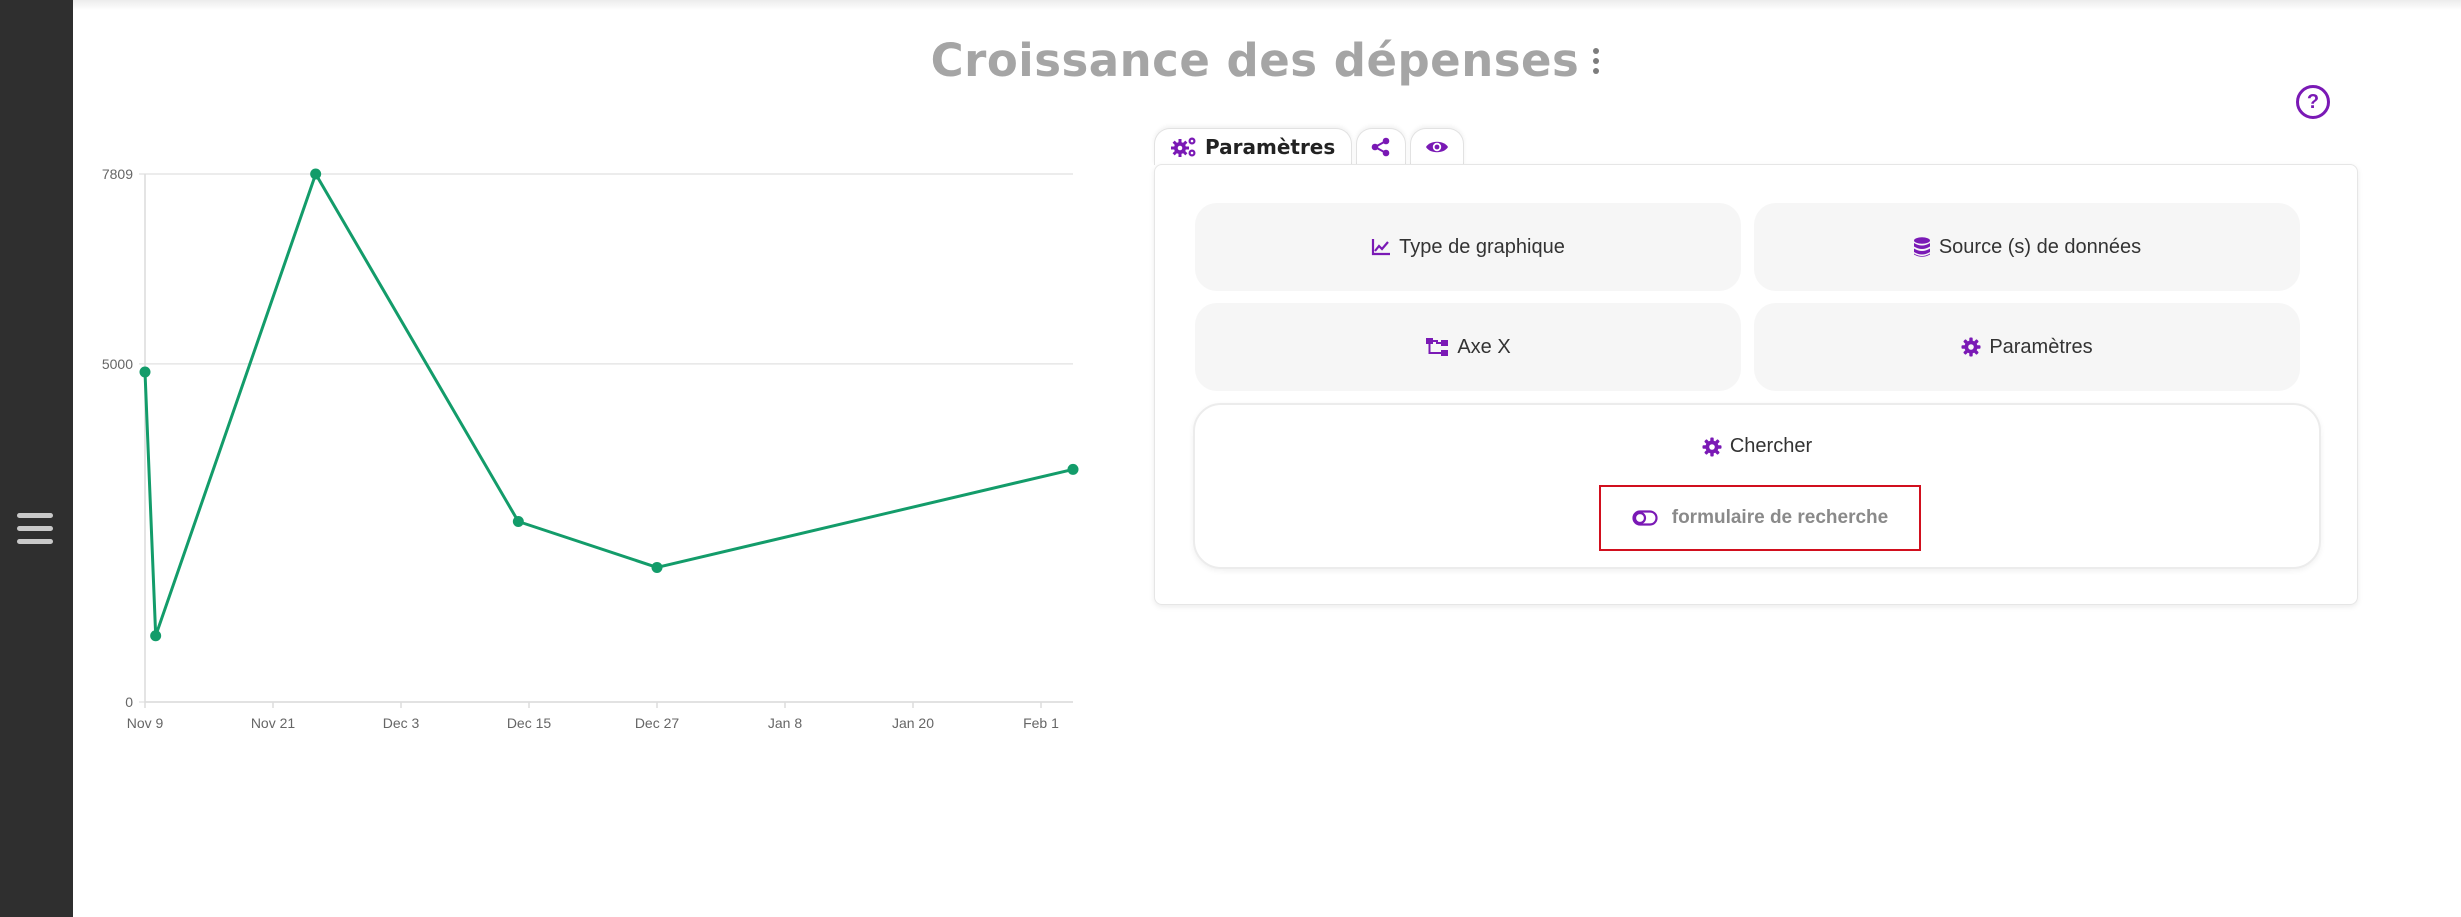  I want to click on x-tick-label: Feb 1, so click(1041, 723).